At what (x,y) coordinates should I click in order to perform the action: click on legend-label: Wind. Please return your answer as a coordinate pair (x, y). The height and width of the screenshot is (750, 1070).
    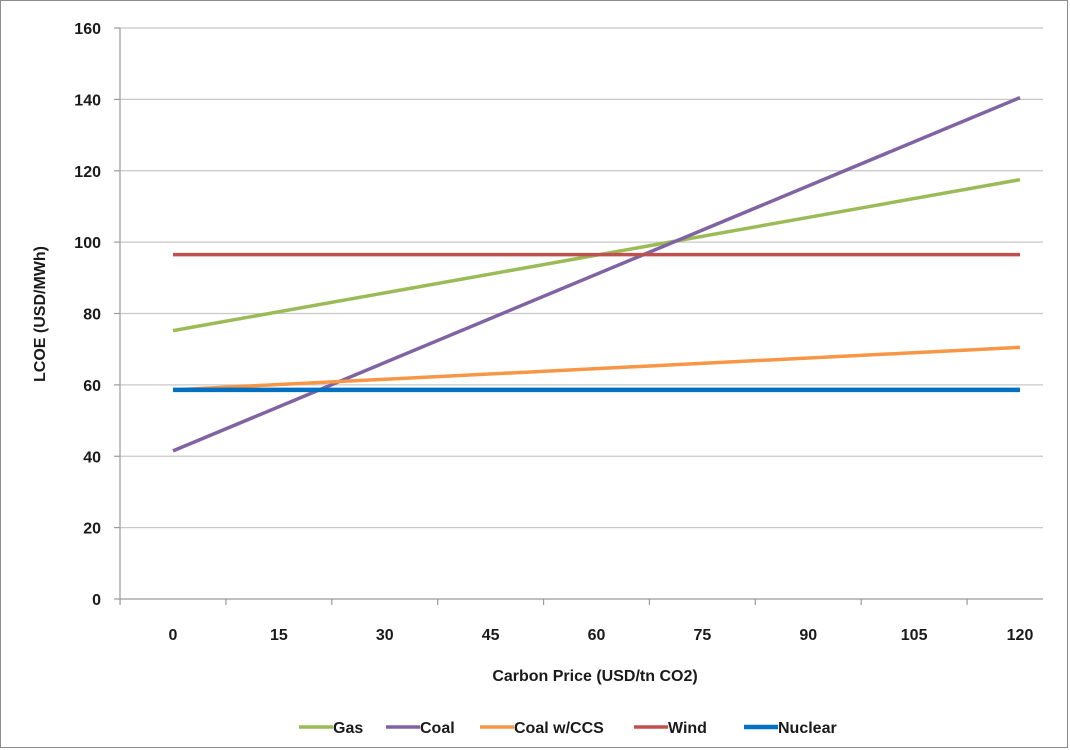
    Looking at the image, I should click on (687, 728).